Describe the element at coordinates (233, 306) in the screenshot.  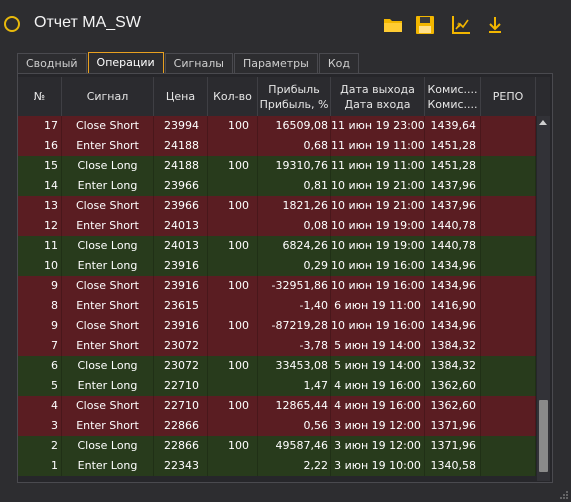
I see `cell-quantity` at that location.